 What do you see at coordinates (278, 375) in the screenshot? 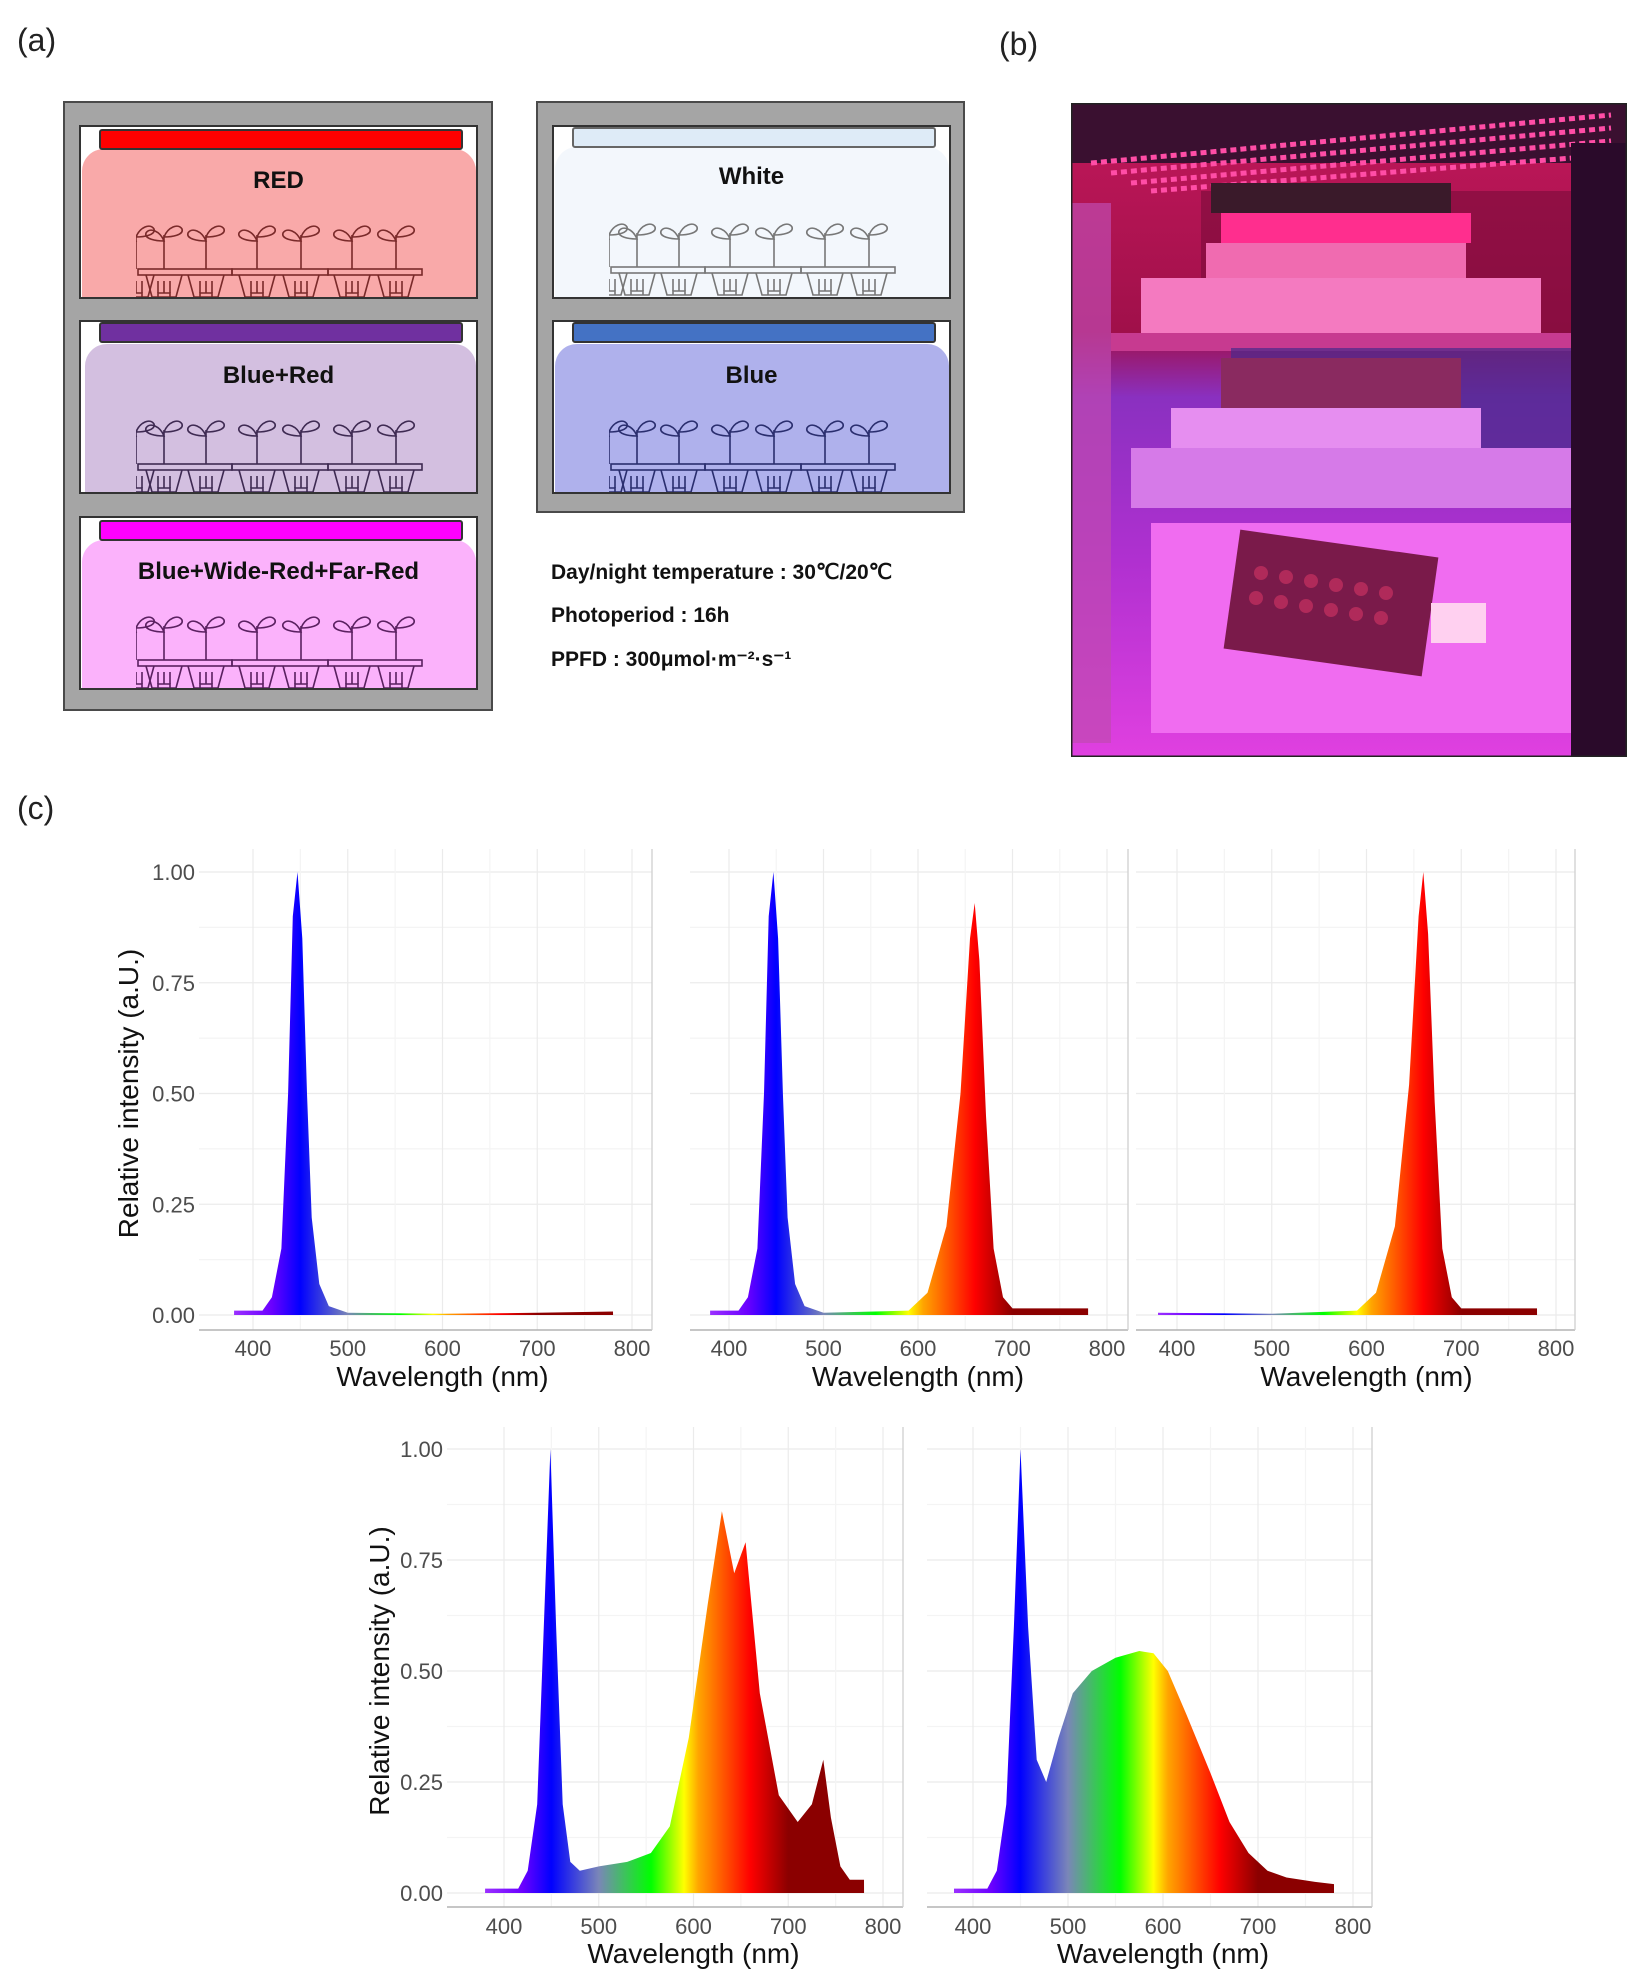
I see `compartment-label: Blue+Red` at bounding box center [278, 375].